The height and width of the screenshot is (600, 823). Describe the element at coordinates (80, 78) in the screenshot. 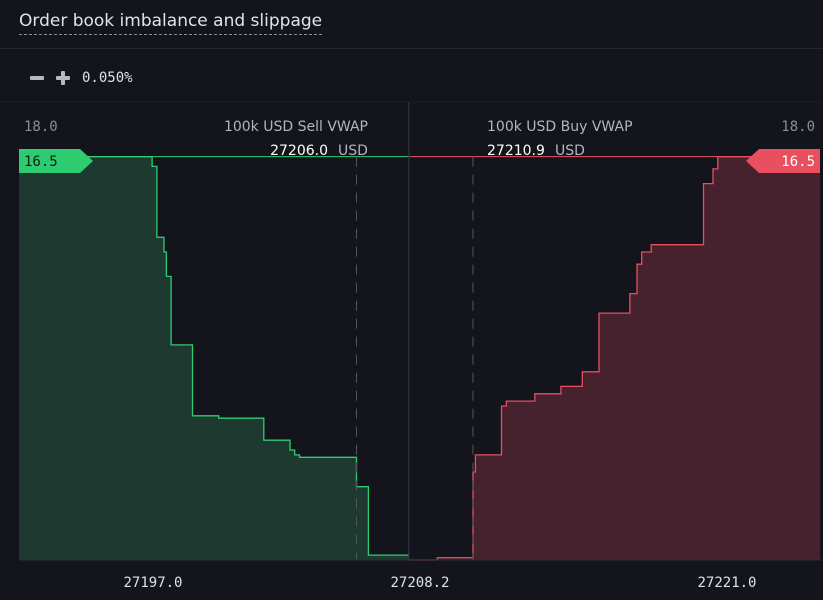

I see `zoom-control: 0.050%` at that location.